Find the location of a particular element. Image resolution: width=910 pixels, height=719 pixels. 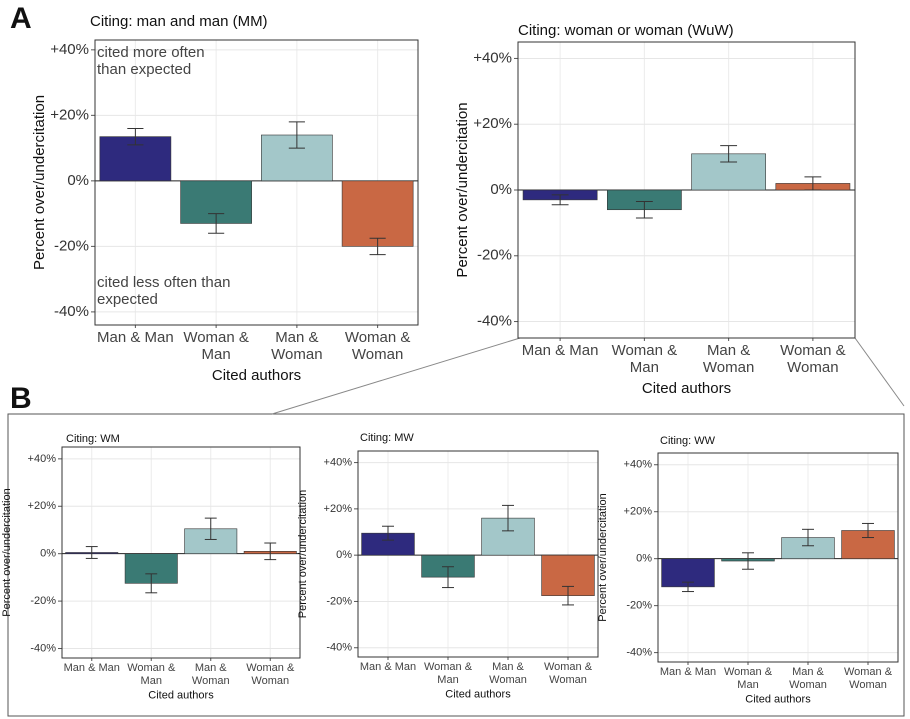

annotation-box: cited more often than expected is located at coordinates (151, 61).